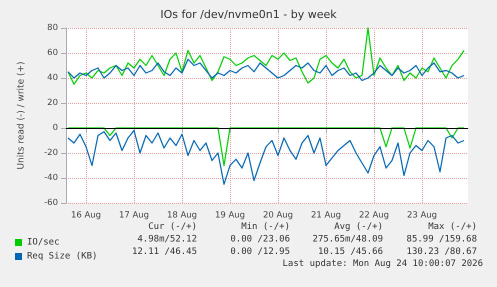  What do you see at coordinates (167, 239) in the screenshot?
I see `text: 4.98m/52.12` at bounding box center [167, 239].